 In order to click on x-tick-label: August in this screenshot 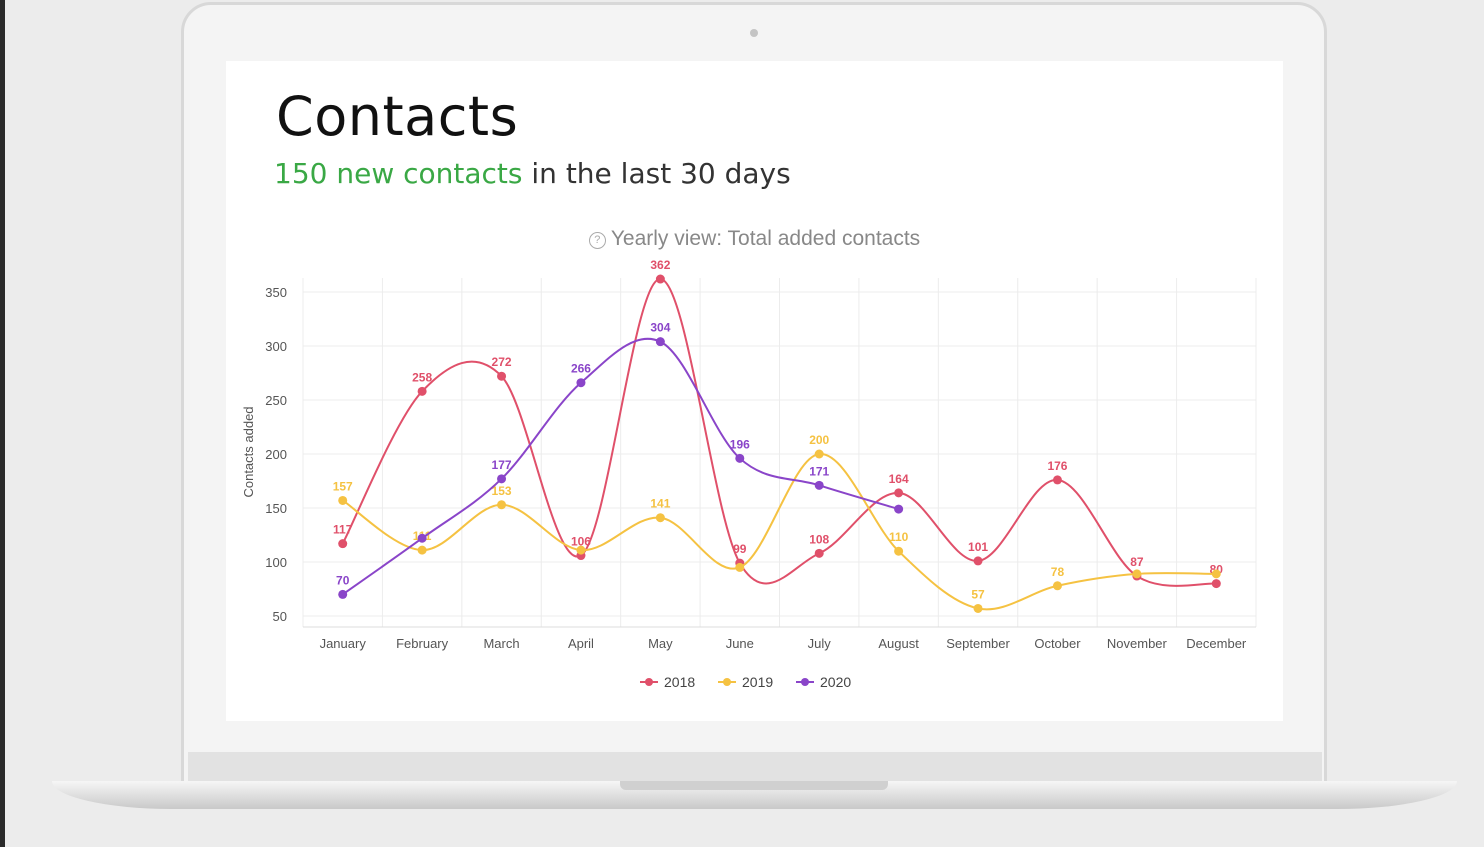, I will do `click(898, 643)`.